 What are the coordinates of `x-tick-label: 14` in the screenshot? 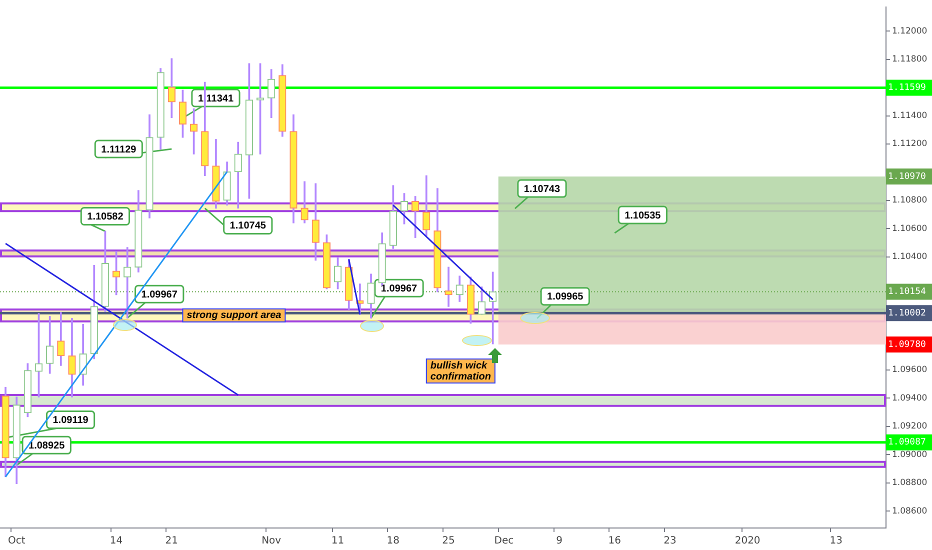 It's located at (116, 541).